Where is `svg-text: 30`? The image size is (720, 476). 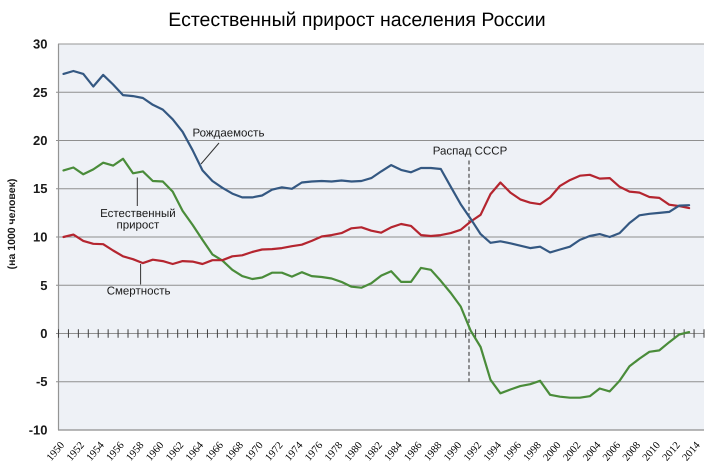
svg-text: 30 is located at coordinates (40, 44).